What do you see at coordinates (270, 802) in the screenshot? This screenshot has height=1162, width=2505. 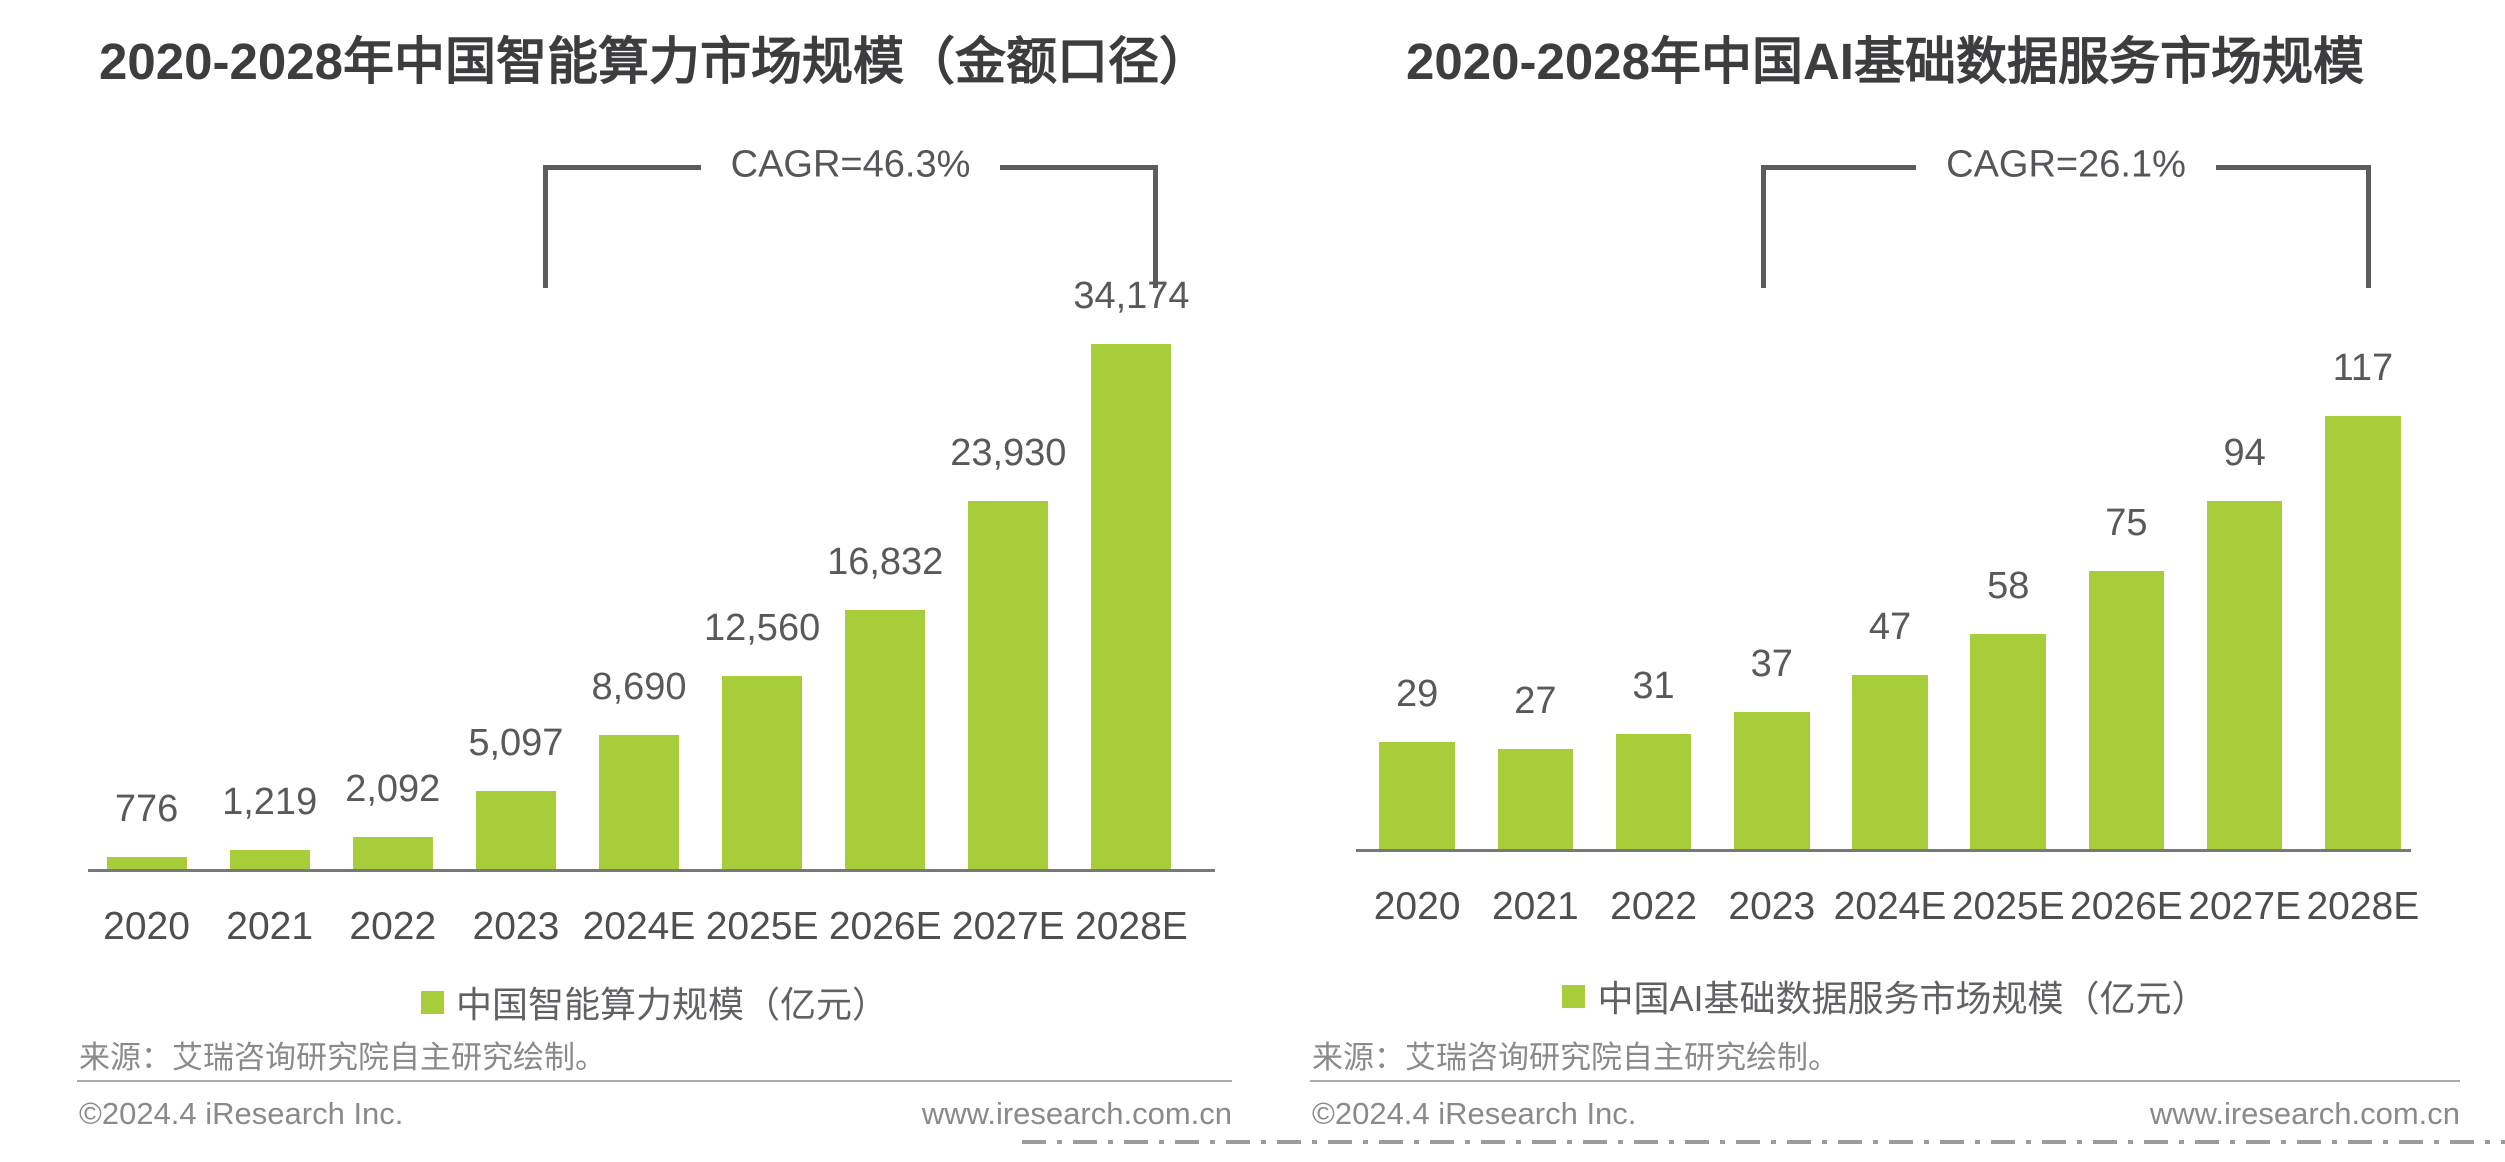 I see `bar-value-label: 1,219` at bounding box center [270, 802].